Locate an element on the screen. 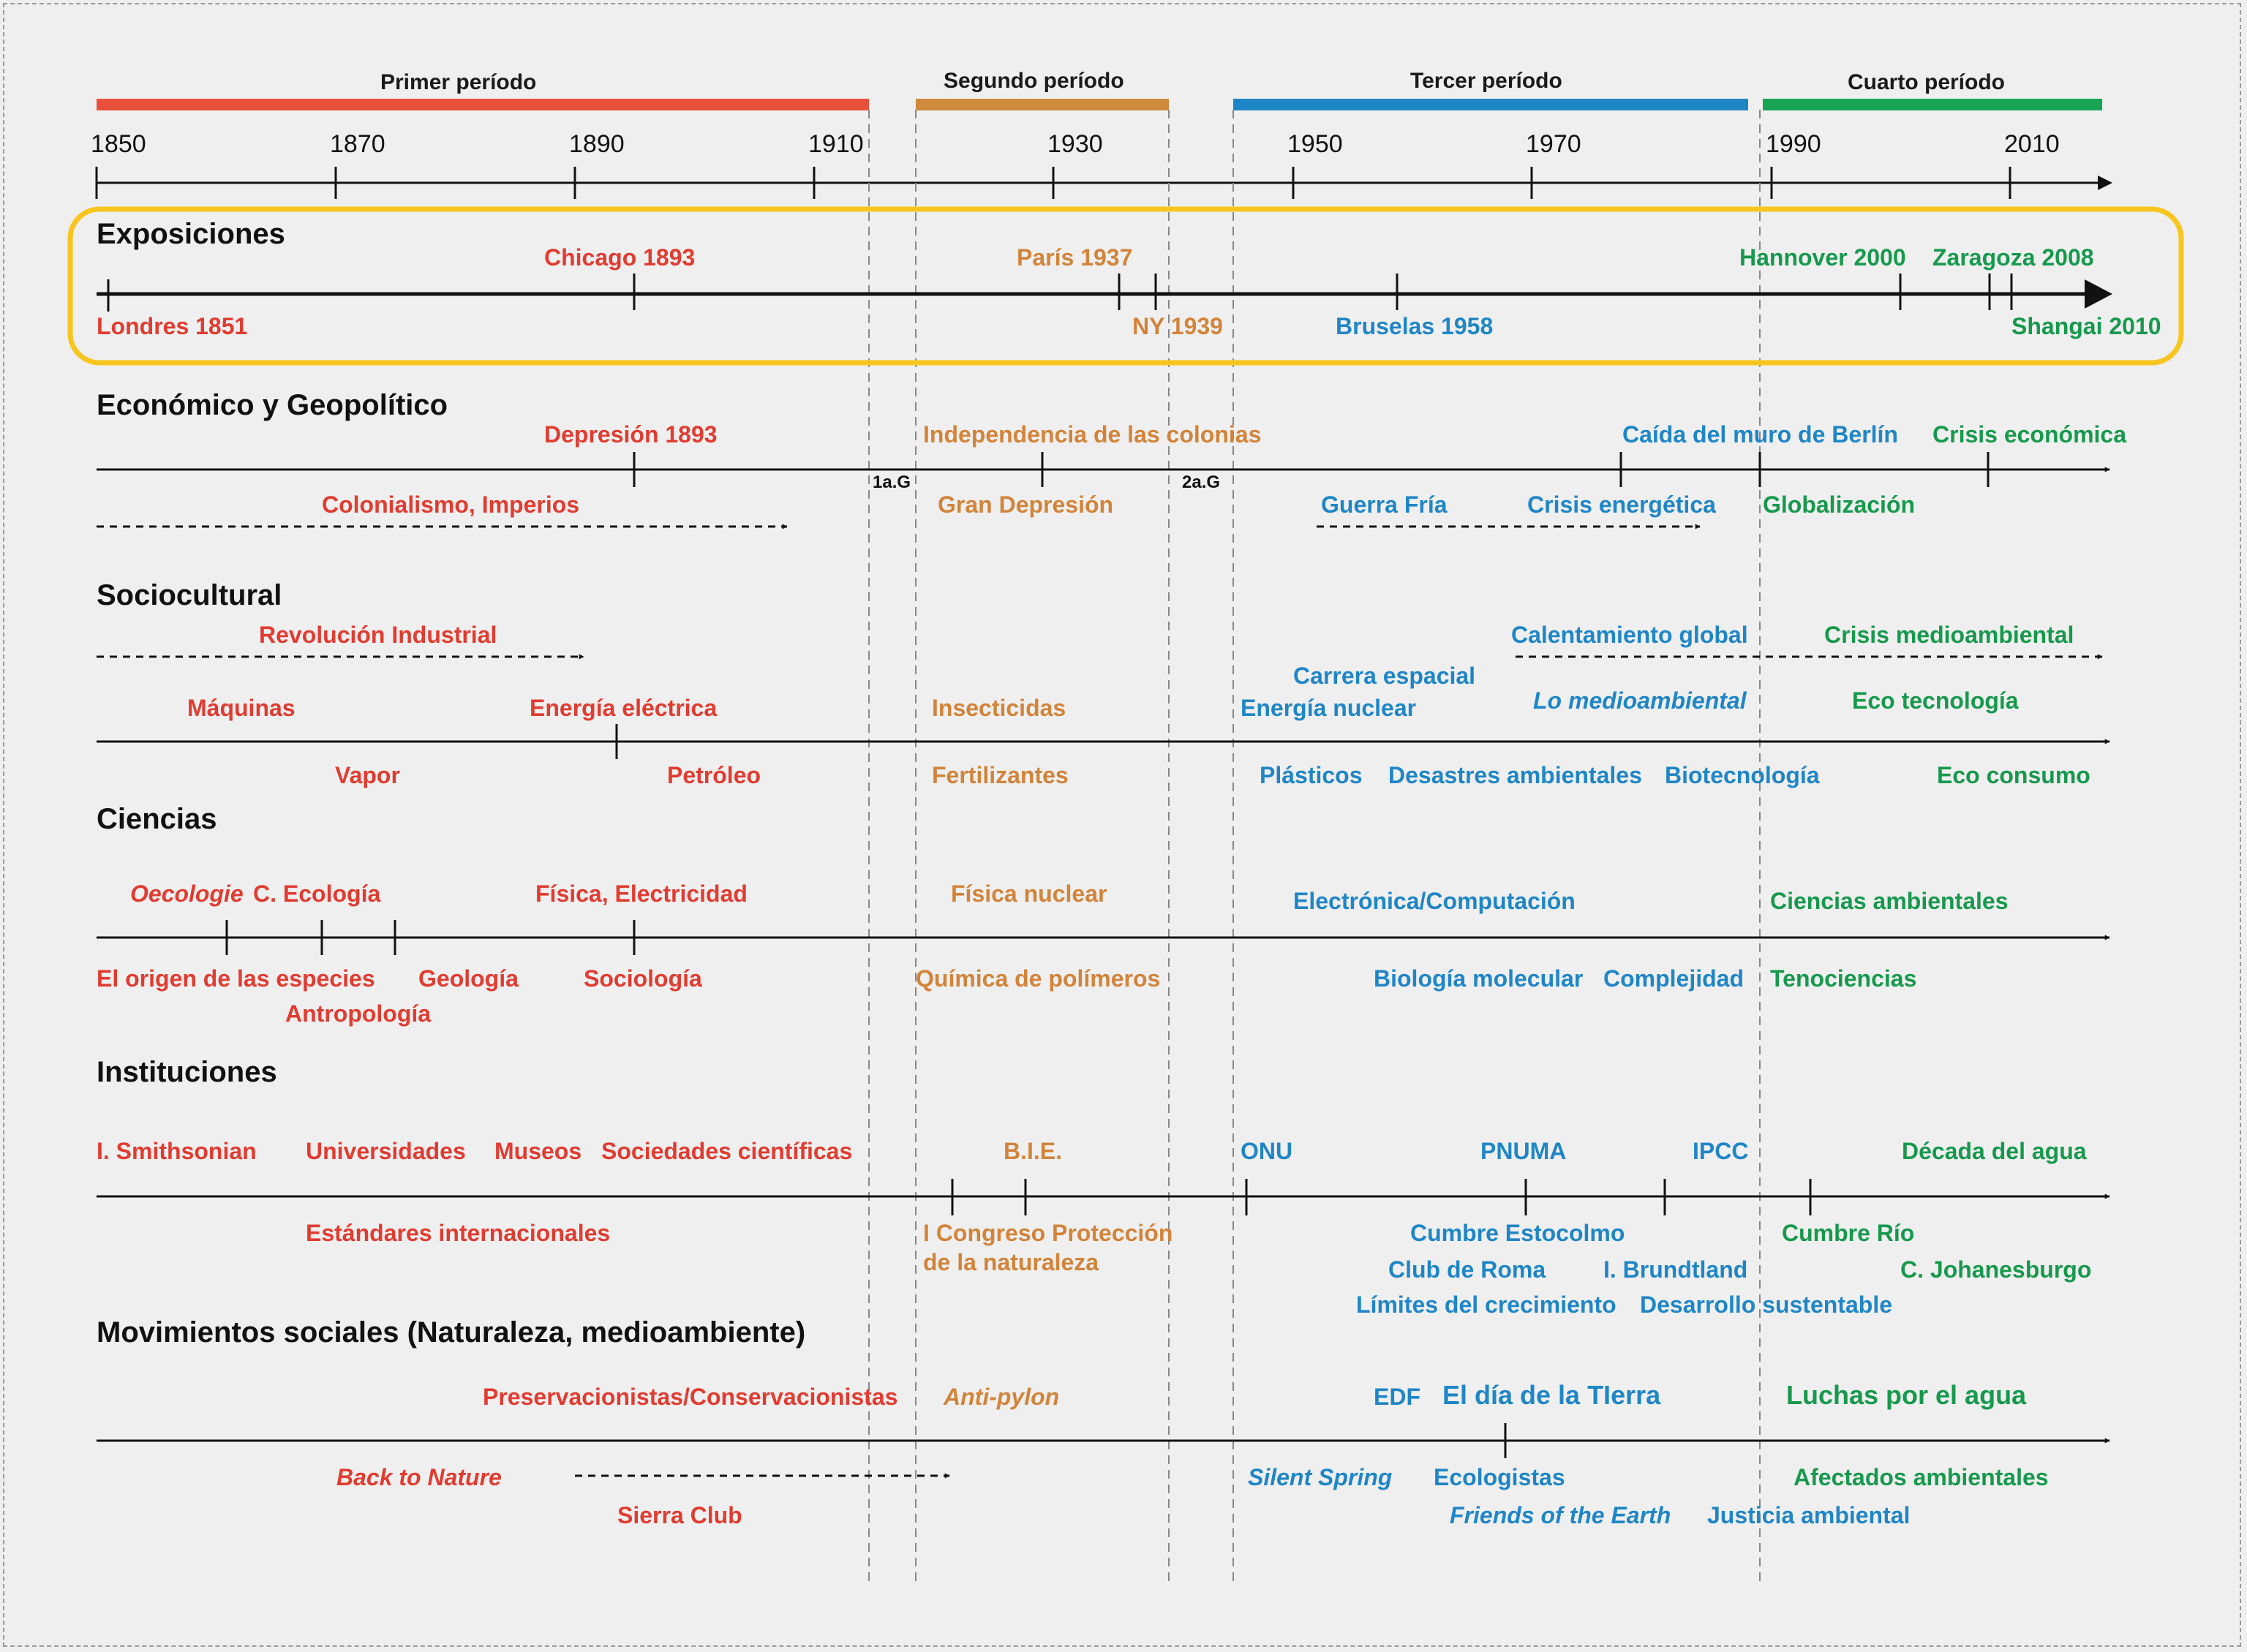 The height and width of the screenshot is (1652, 2247). event-label: Fertilizantes is located at coordinates (1000, 775).